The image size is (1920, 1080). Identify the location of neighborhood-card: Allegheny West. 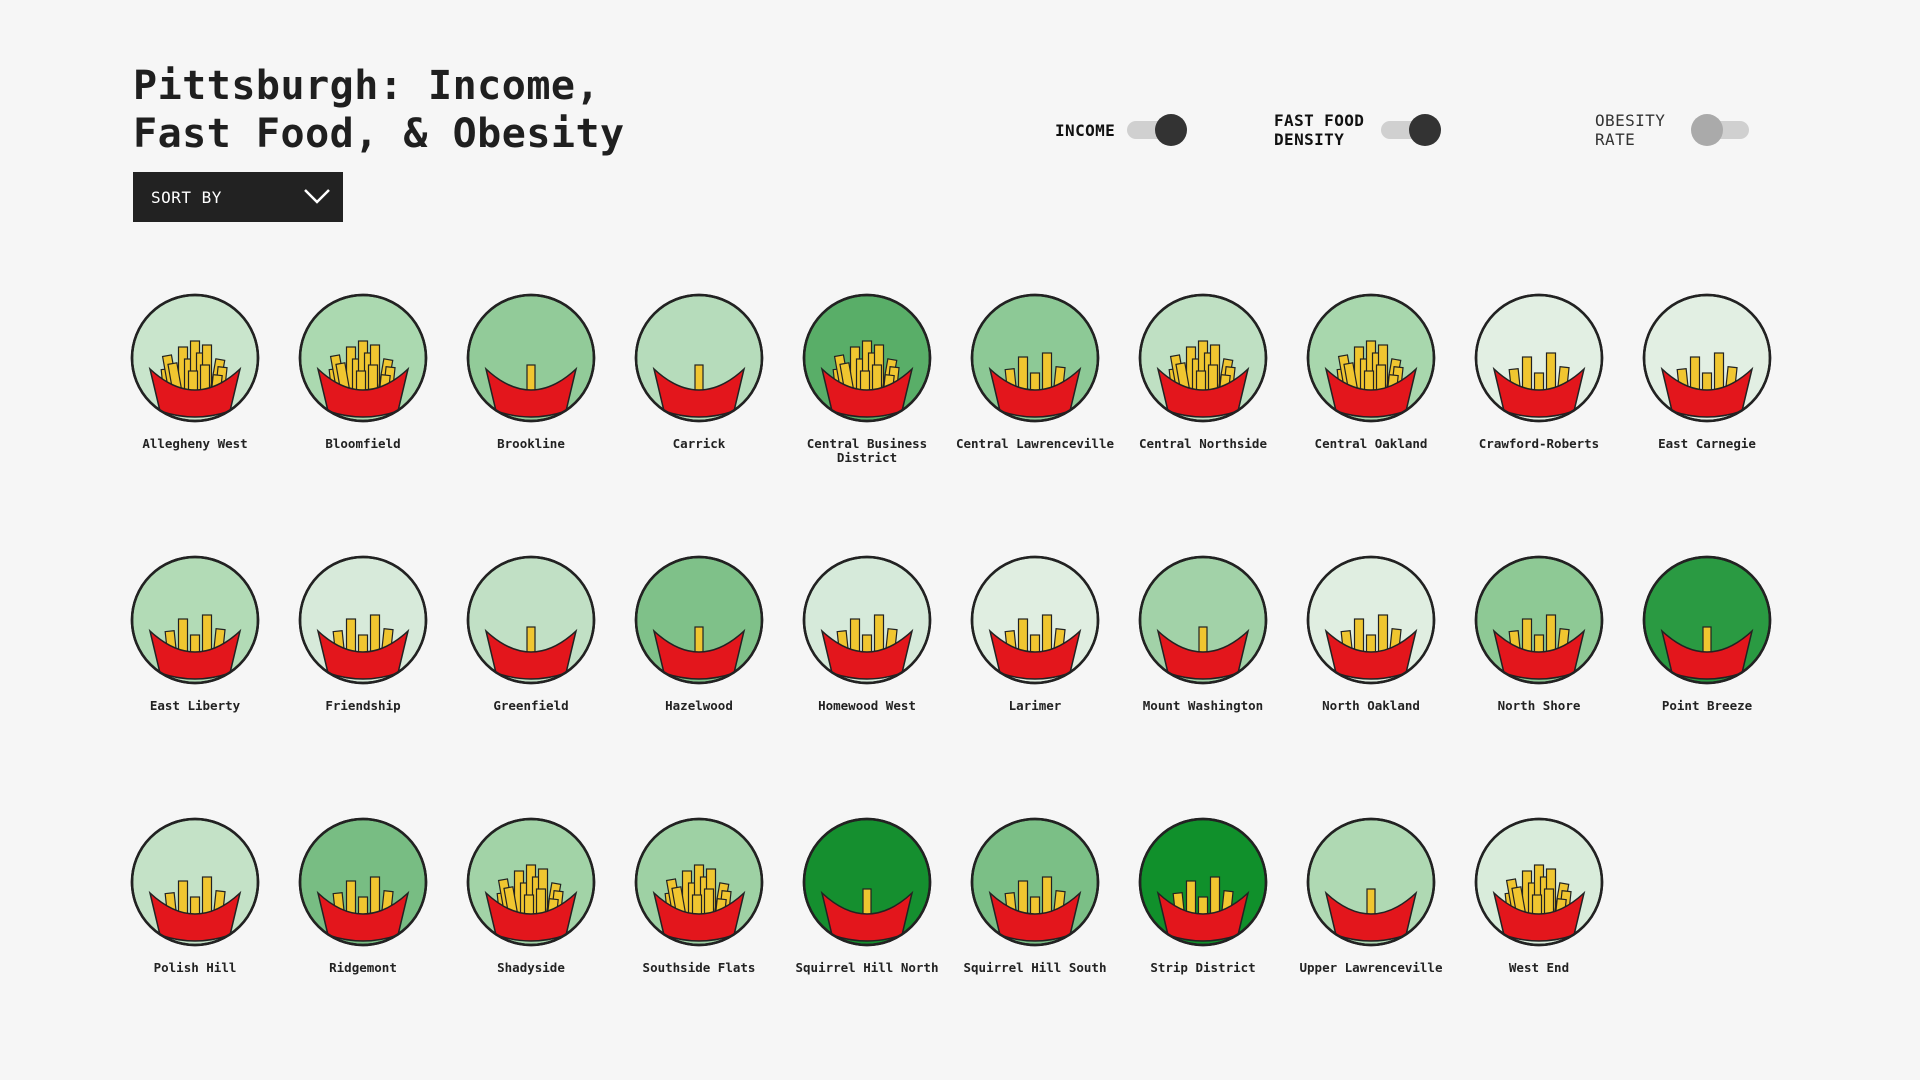
(195, 372).